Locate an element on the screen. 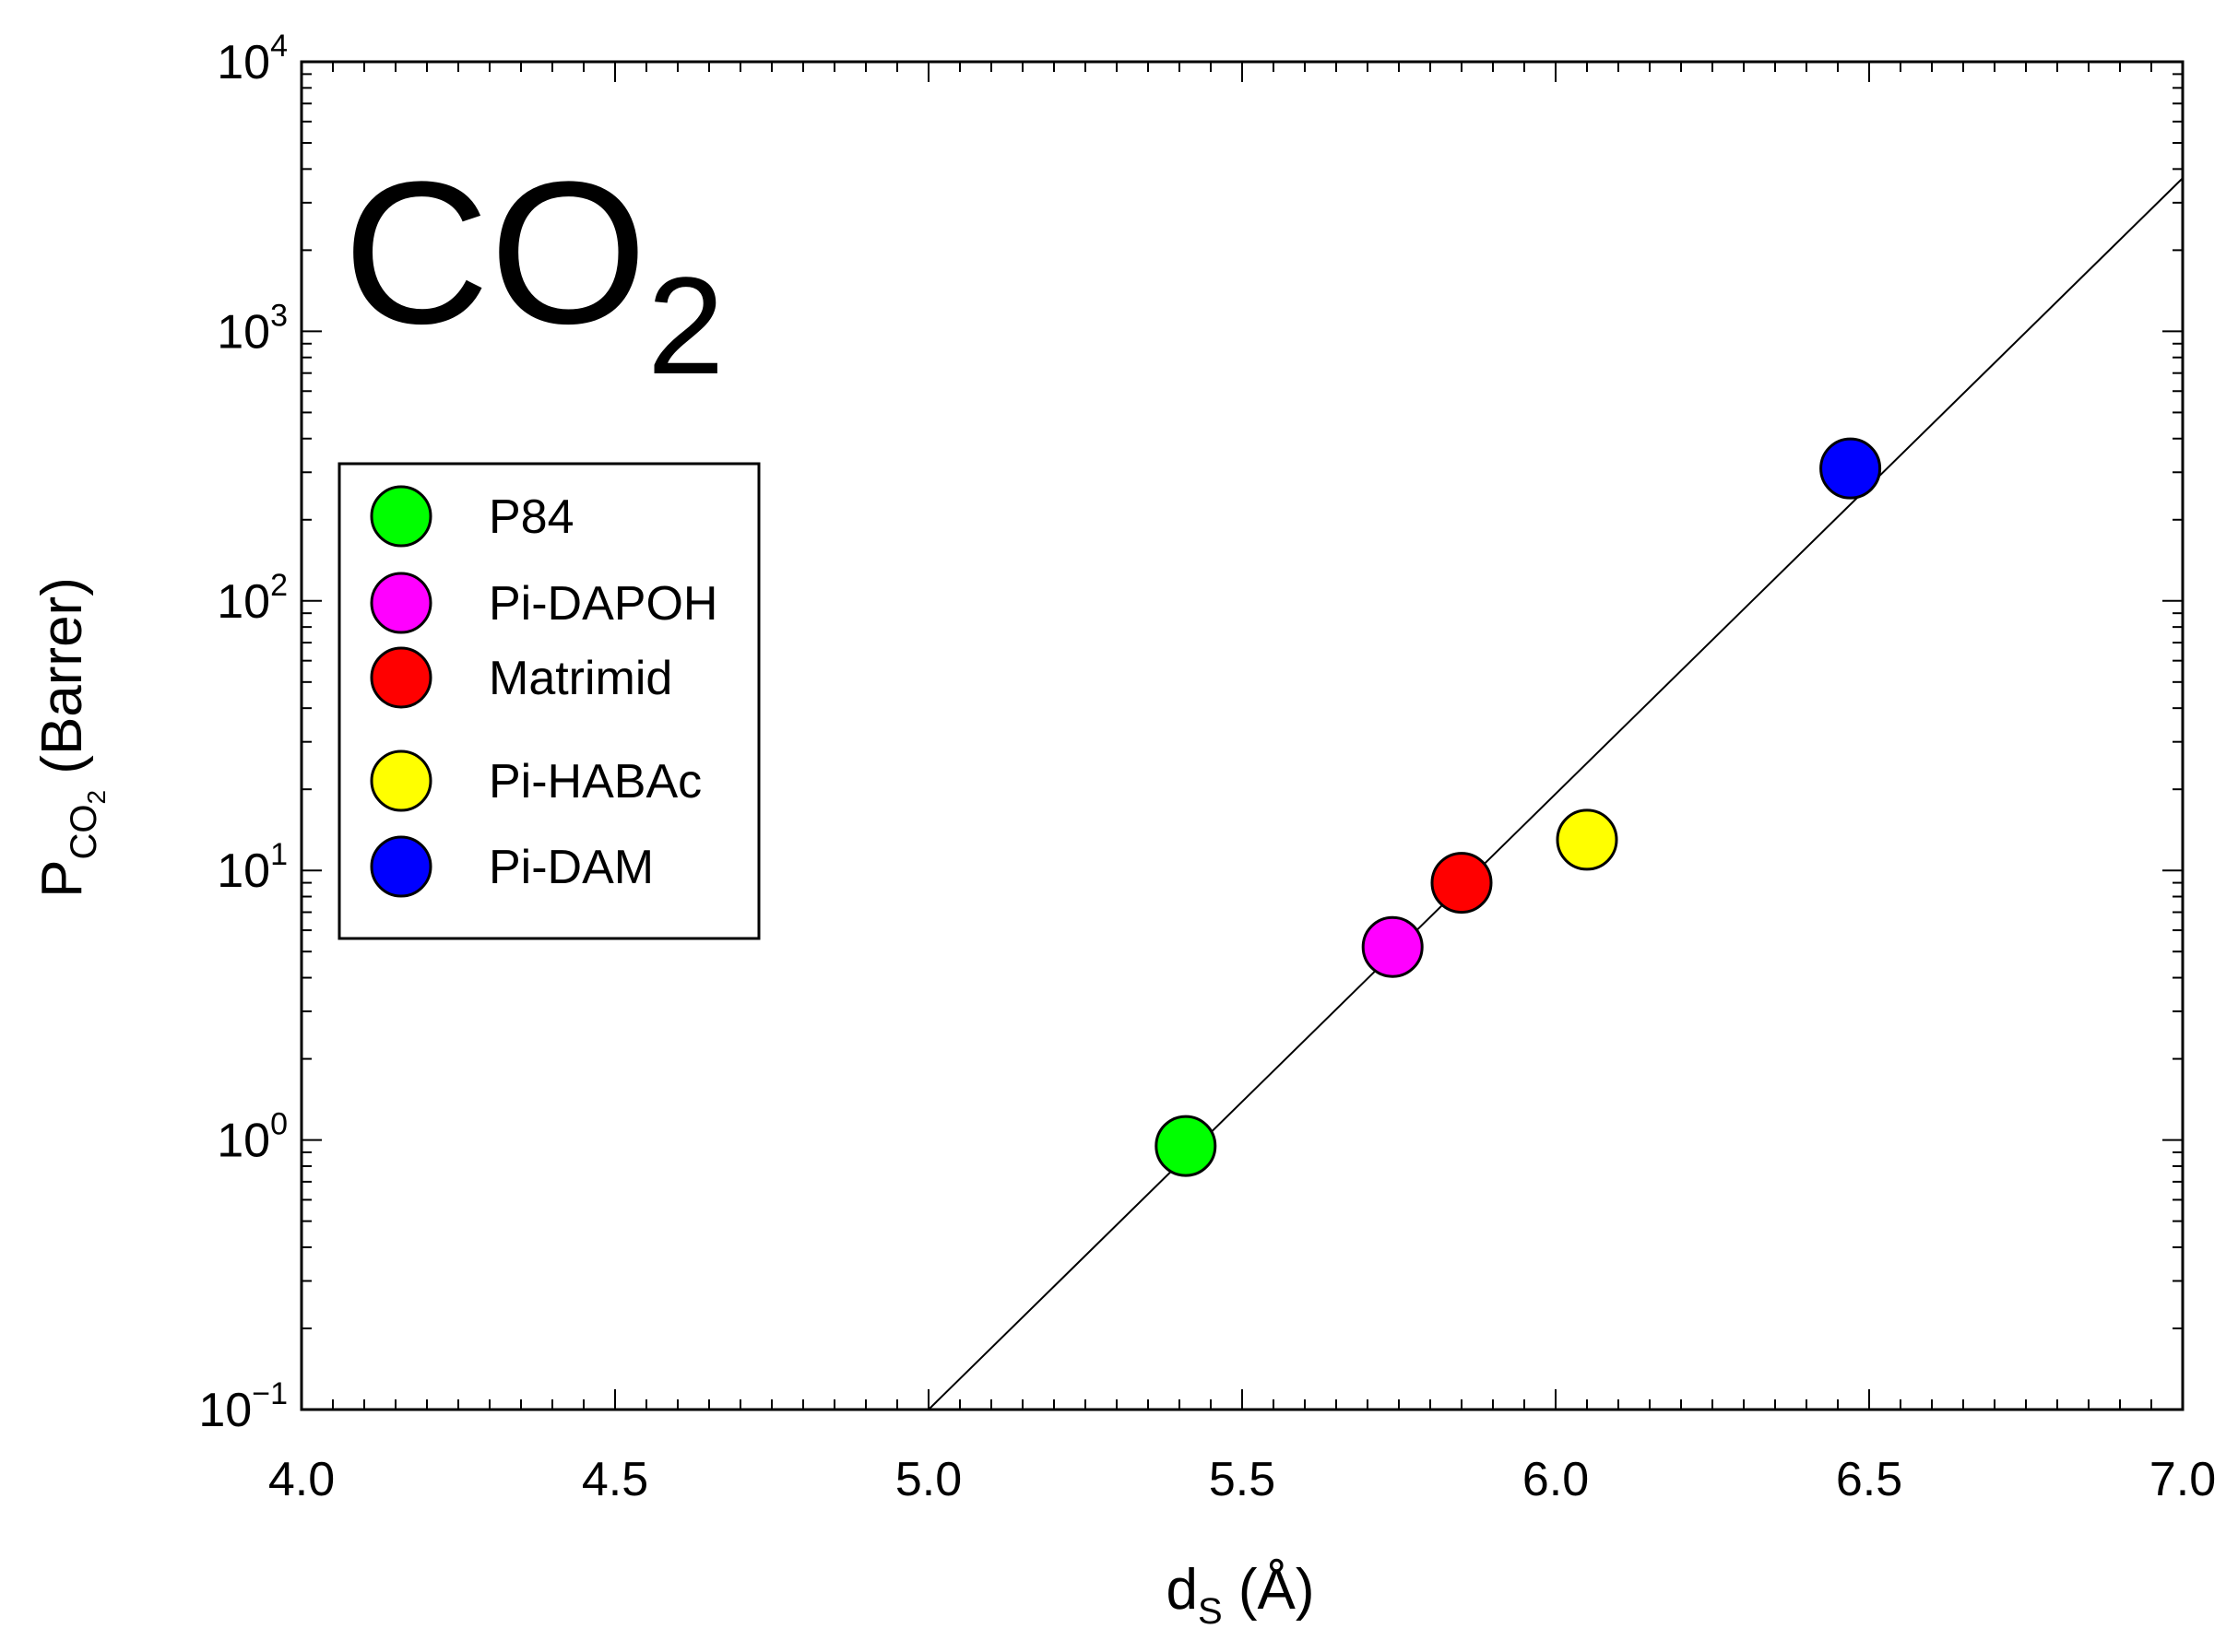 The height and width of the screenshot is (1652, 2238). y-tick-label: 10¹ is located at coordinates (252, 867).